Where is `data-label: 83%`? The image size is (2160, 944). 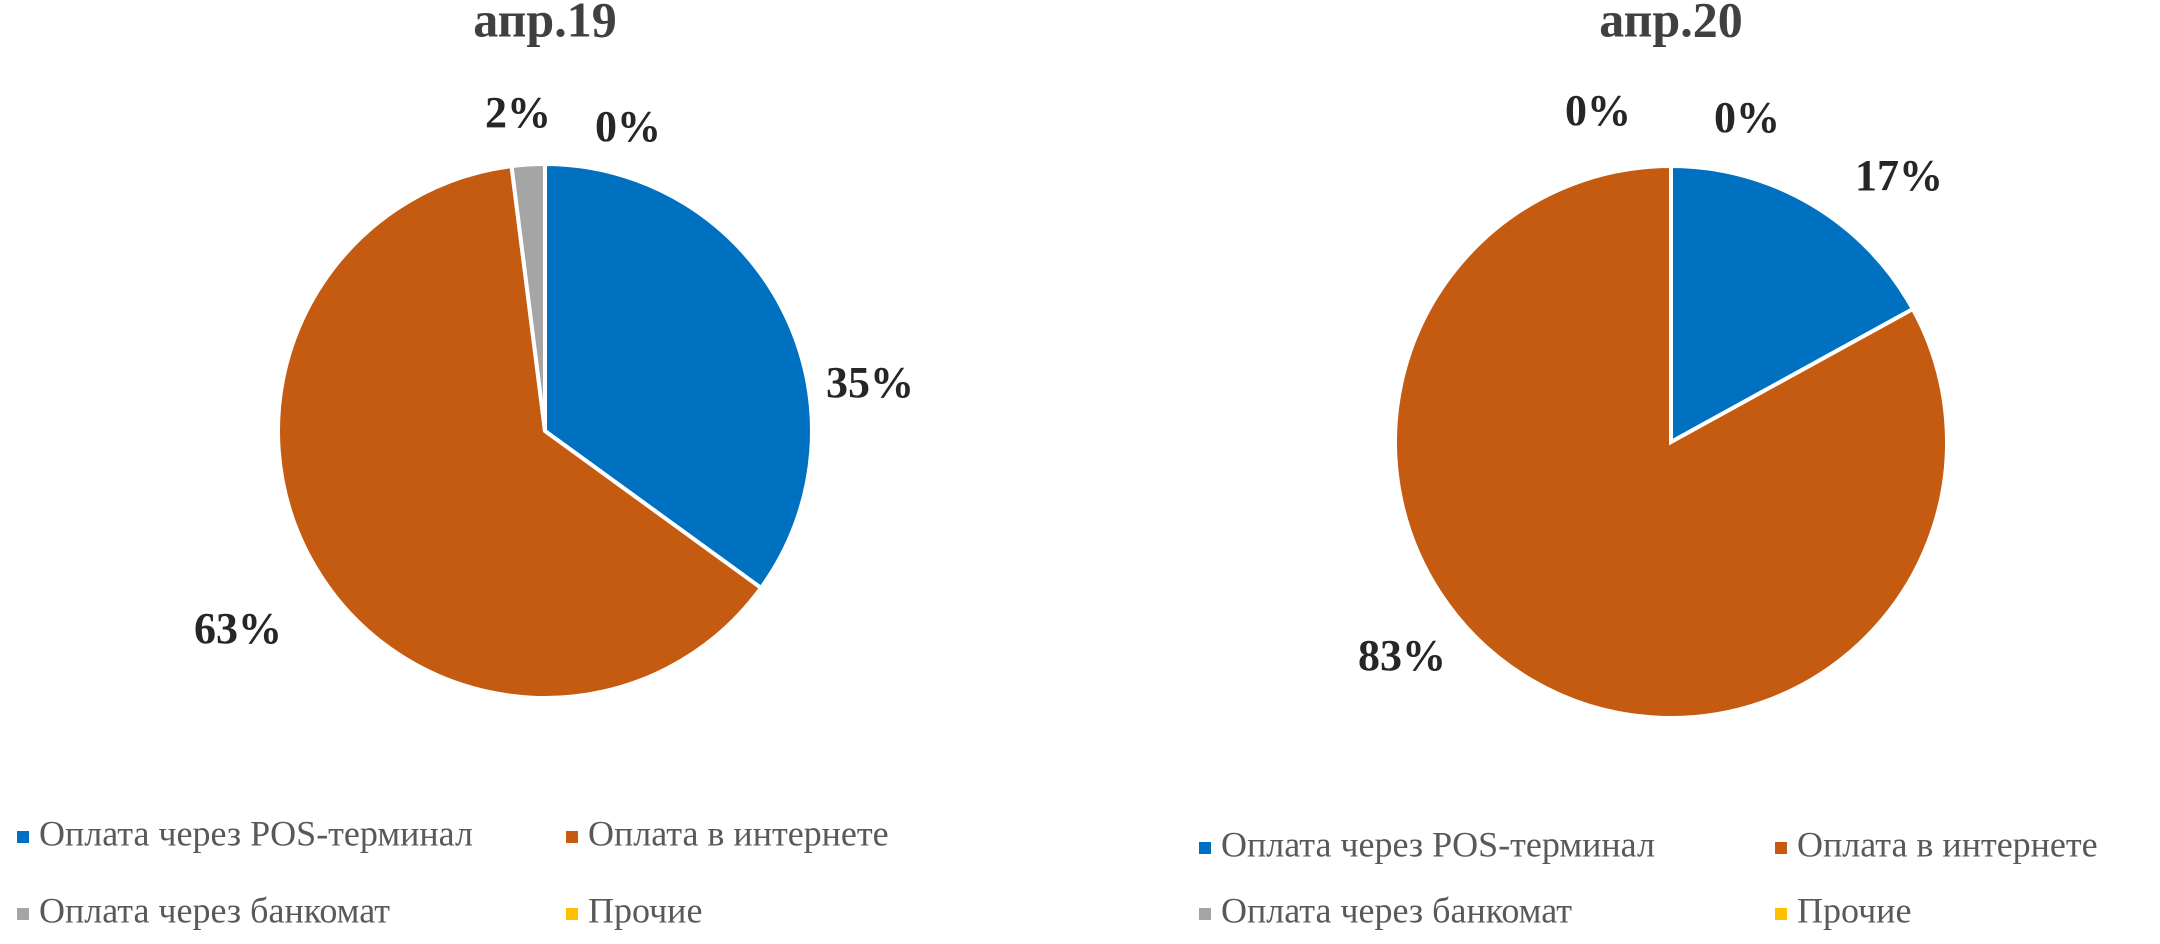
data-label: 83% is located at coordinates (1402, 655).